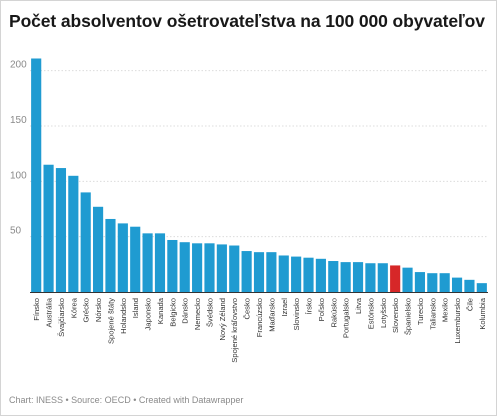  What do you see at coordinates (420, 311) in the screenshot?
I see `x-tick-label: Turecko` at bounding box center [420, 311].